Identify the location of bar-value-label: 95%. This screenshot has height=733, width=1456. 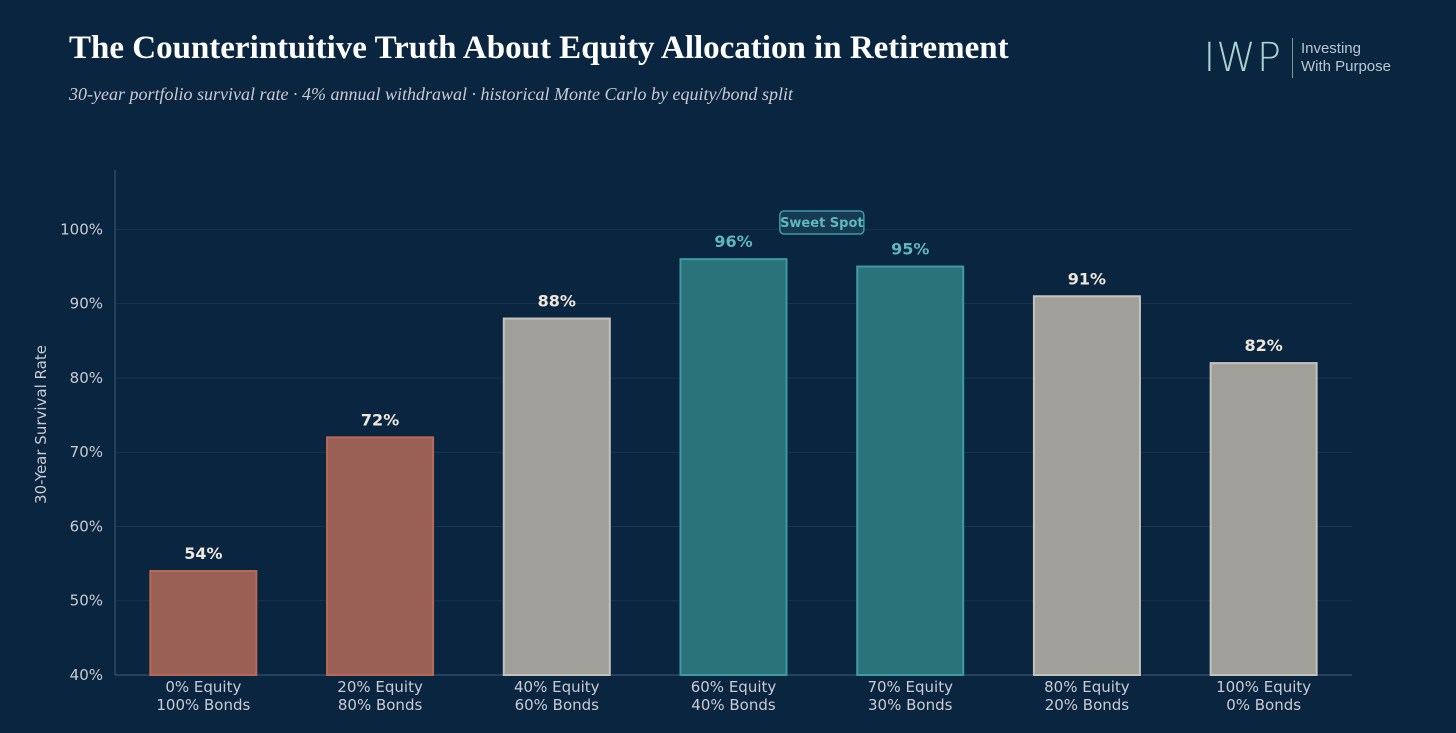
(910, 249).